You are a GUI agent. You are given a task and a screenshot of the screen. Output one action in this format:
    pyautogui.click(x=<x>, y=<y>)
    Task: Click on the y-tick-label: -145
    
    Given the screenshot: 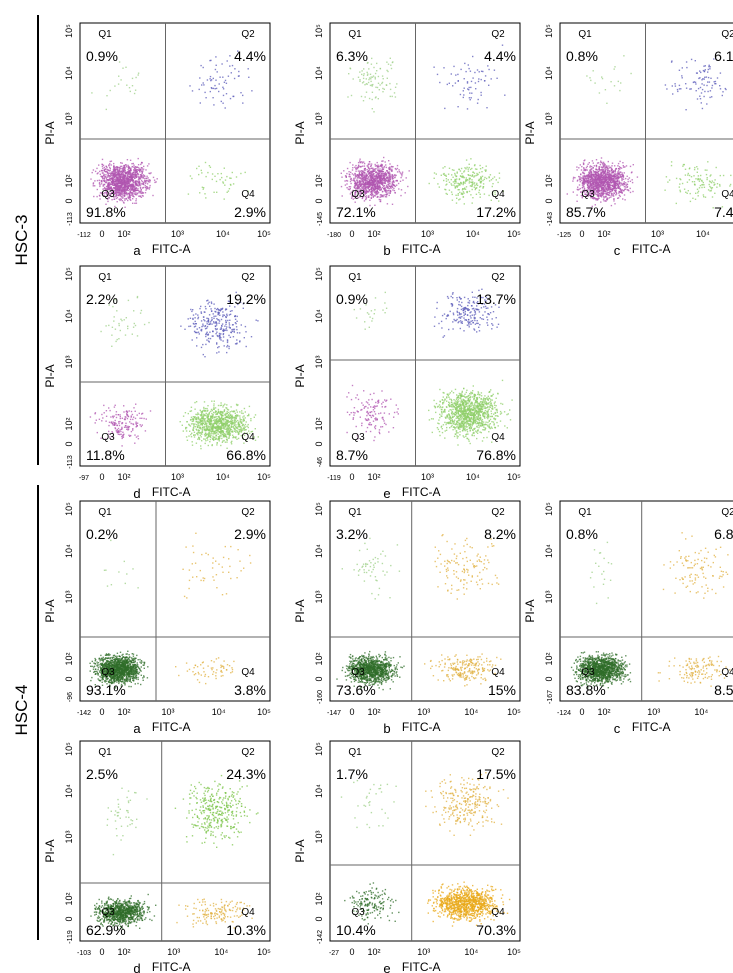 What is the action you would take?
    pyautogui.click(x=320, y=219)
    